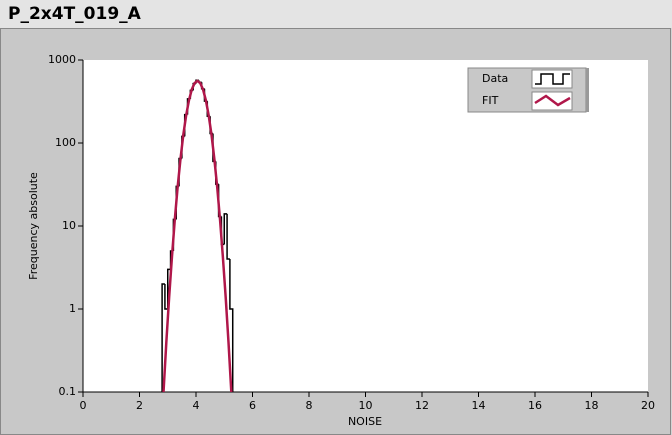 The height and width of the screenshot is (435, 672). Describe the element at coordinates (336, 14) in the screenshot. I see `title-bar` at that location.